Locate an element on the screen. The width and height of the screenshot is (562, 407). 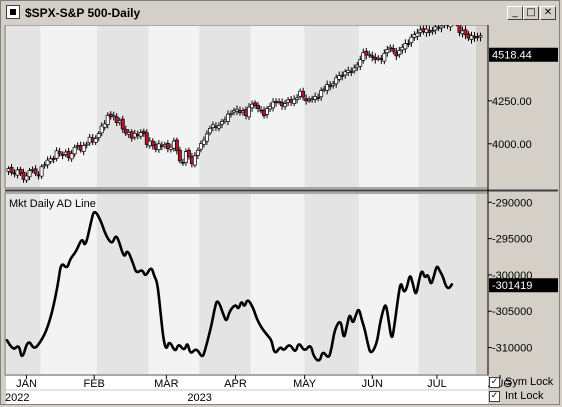
maximize-button: □ is located at coordinates (531, 13).